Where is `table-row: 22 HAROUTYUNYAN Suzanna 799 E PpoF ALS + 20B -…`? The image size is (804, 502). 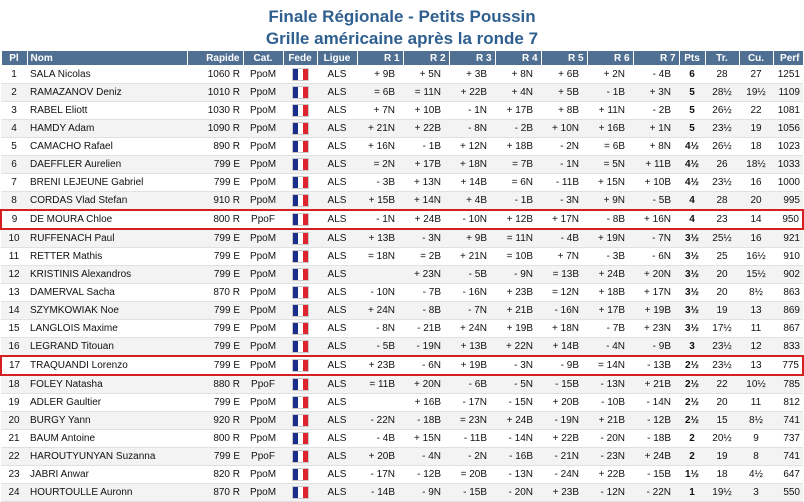
table-row: 22 HAROUTYUNYAN Suzanna 799 E PpoF ALS + 20B -… is located at coordinates (402, 456).